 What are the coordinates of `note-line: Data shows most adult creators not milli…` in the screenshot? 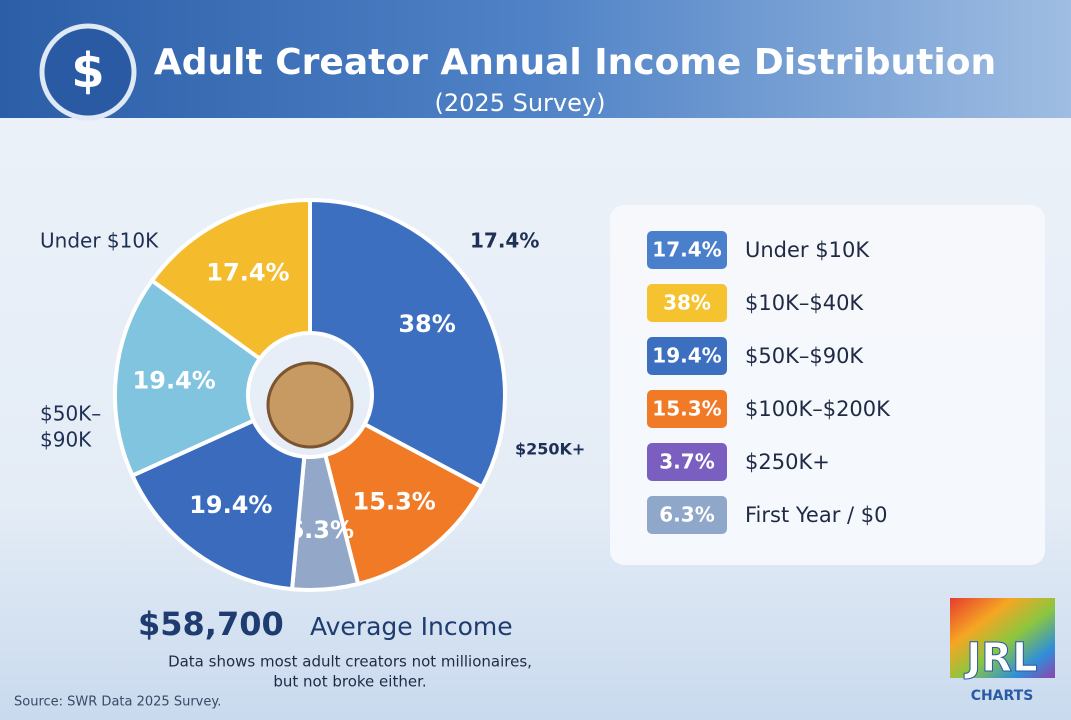 It's located at (350, 662).